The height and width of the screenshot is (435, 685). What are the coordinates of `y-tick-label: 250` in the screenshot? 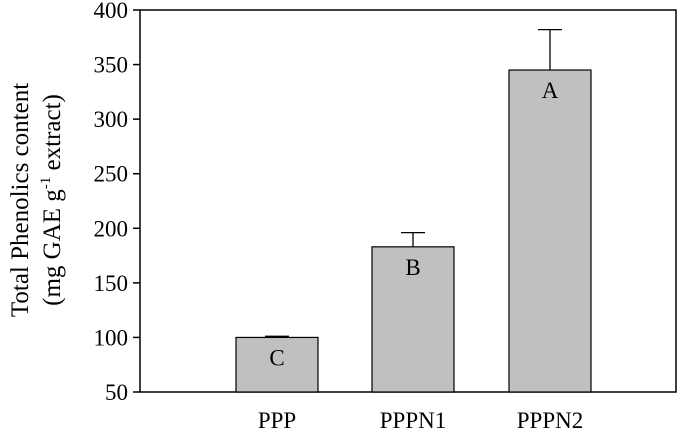 It's located at (111, 174).